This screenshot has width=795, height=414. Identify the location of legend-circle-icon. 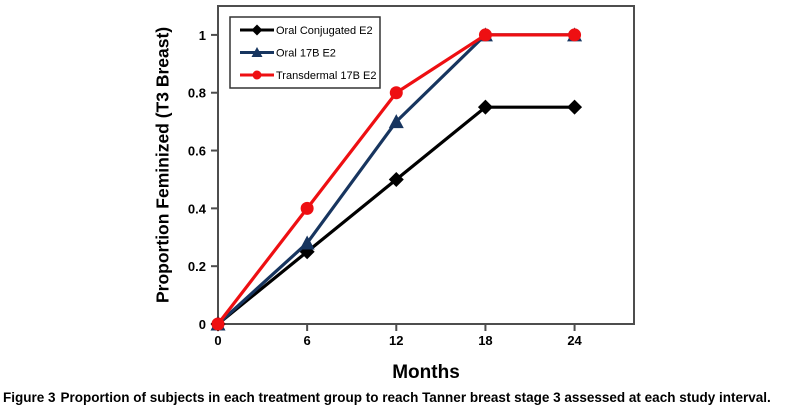
(257, 75).